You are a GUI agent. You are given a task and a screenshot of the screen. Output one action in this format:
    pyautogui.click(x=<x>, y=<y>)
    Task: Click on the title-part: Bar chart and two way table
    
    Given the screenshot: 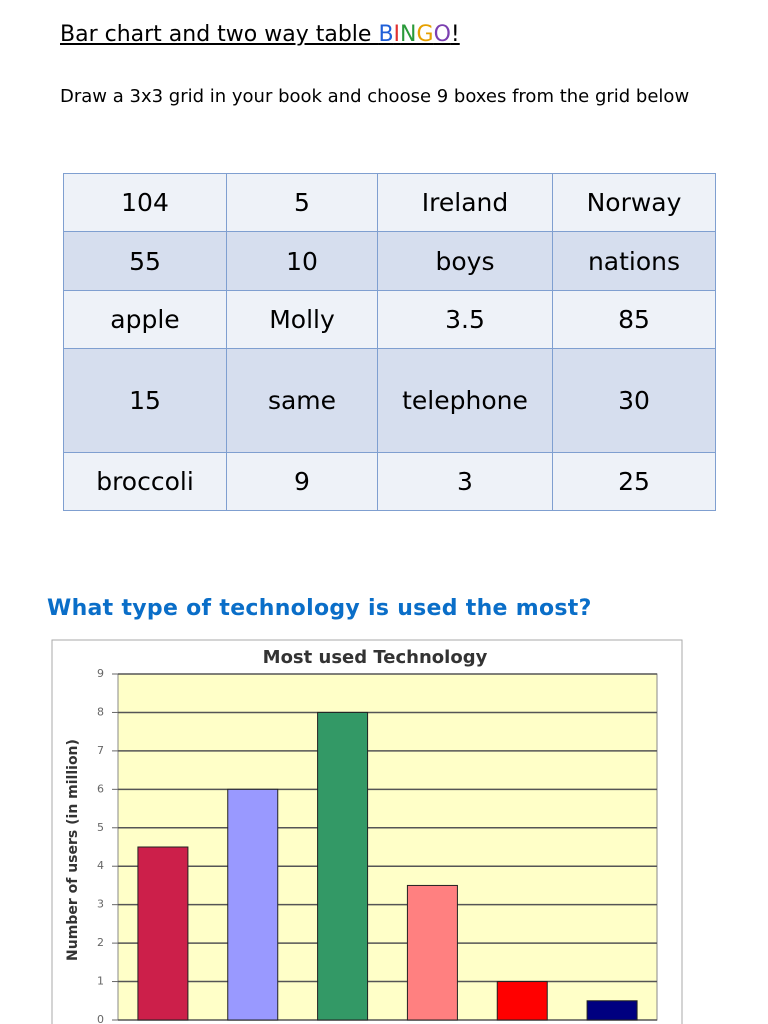 What is the action you would take?
    pyautogui.click(x=219, y=34)
    